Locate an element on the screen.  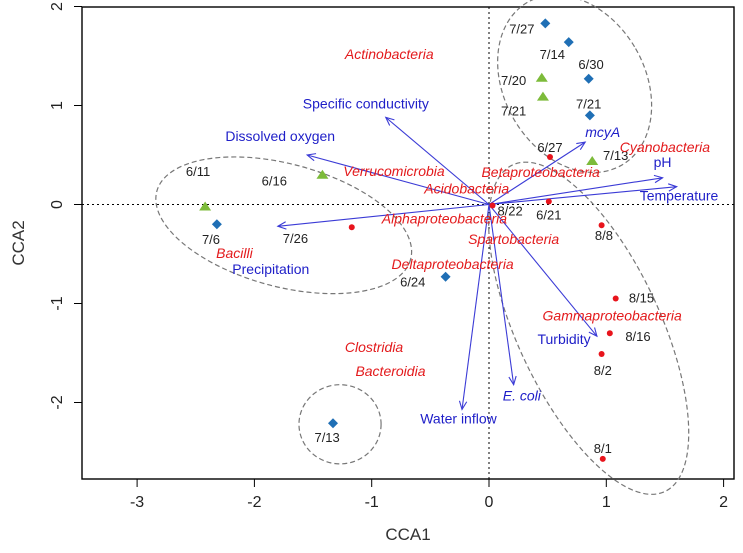
taxon-label: Spartobacteria is located at coordinates (513, 239).